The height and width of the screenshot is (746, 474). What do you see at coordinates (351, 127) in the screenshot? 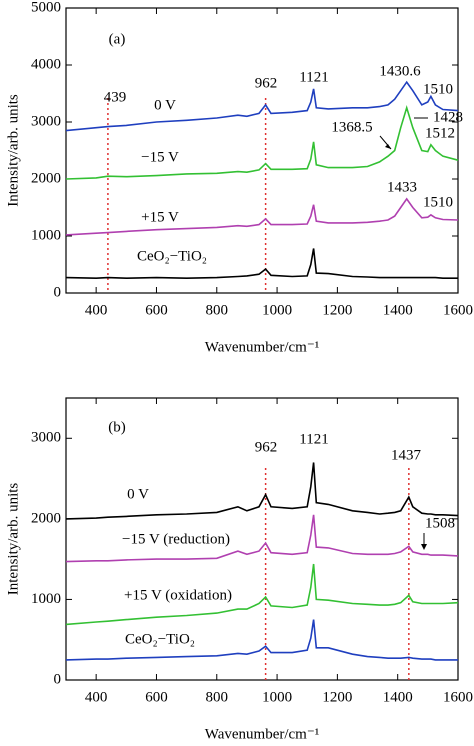
I see `peak-annotation: 1368.5` at bounding box center [351, 127].